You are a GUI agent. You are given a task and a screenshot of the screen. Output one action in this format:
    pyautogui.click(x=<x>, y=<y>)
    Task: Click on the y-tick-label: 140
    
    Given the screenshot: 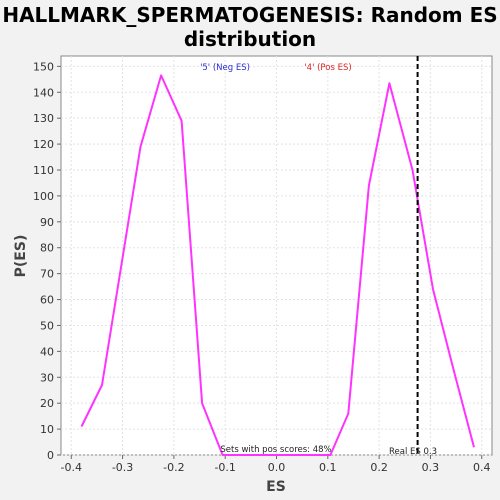 What is the action you would take?
    pyautogui.click(x=43, y=92)
    